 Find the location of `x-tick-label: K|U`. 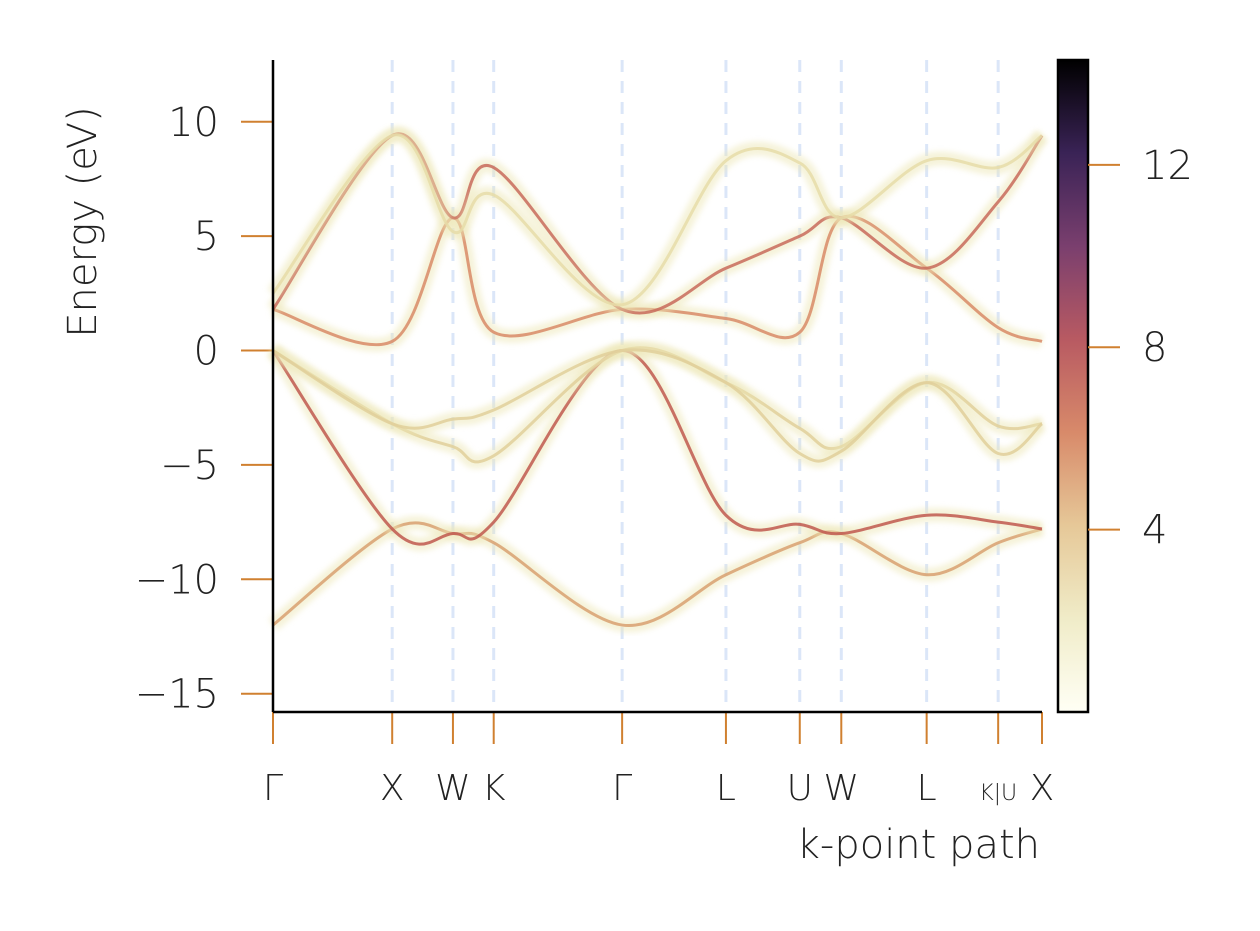

x-tick-label: K|U is located at coordinates (998, 793).